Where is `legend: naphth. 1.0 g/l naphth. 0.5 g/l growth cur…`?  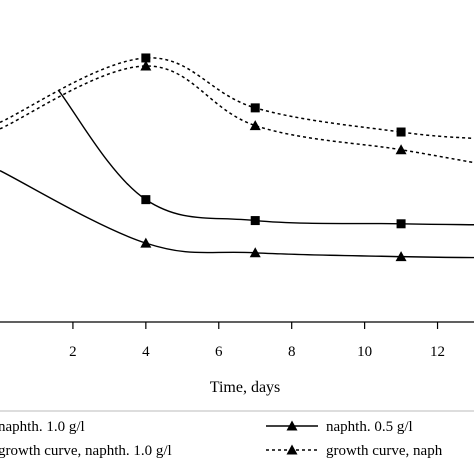
legend: naphth. 1.0 g/l naphth. 0.5 g/l growth cur… is located at coordinates (237, 434).